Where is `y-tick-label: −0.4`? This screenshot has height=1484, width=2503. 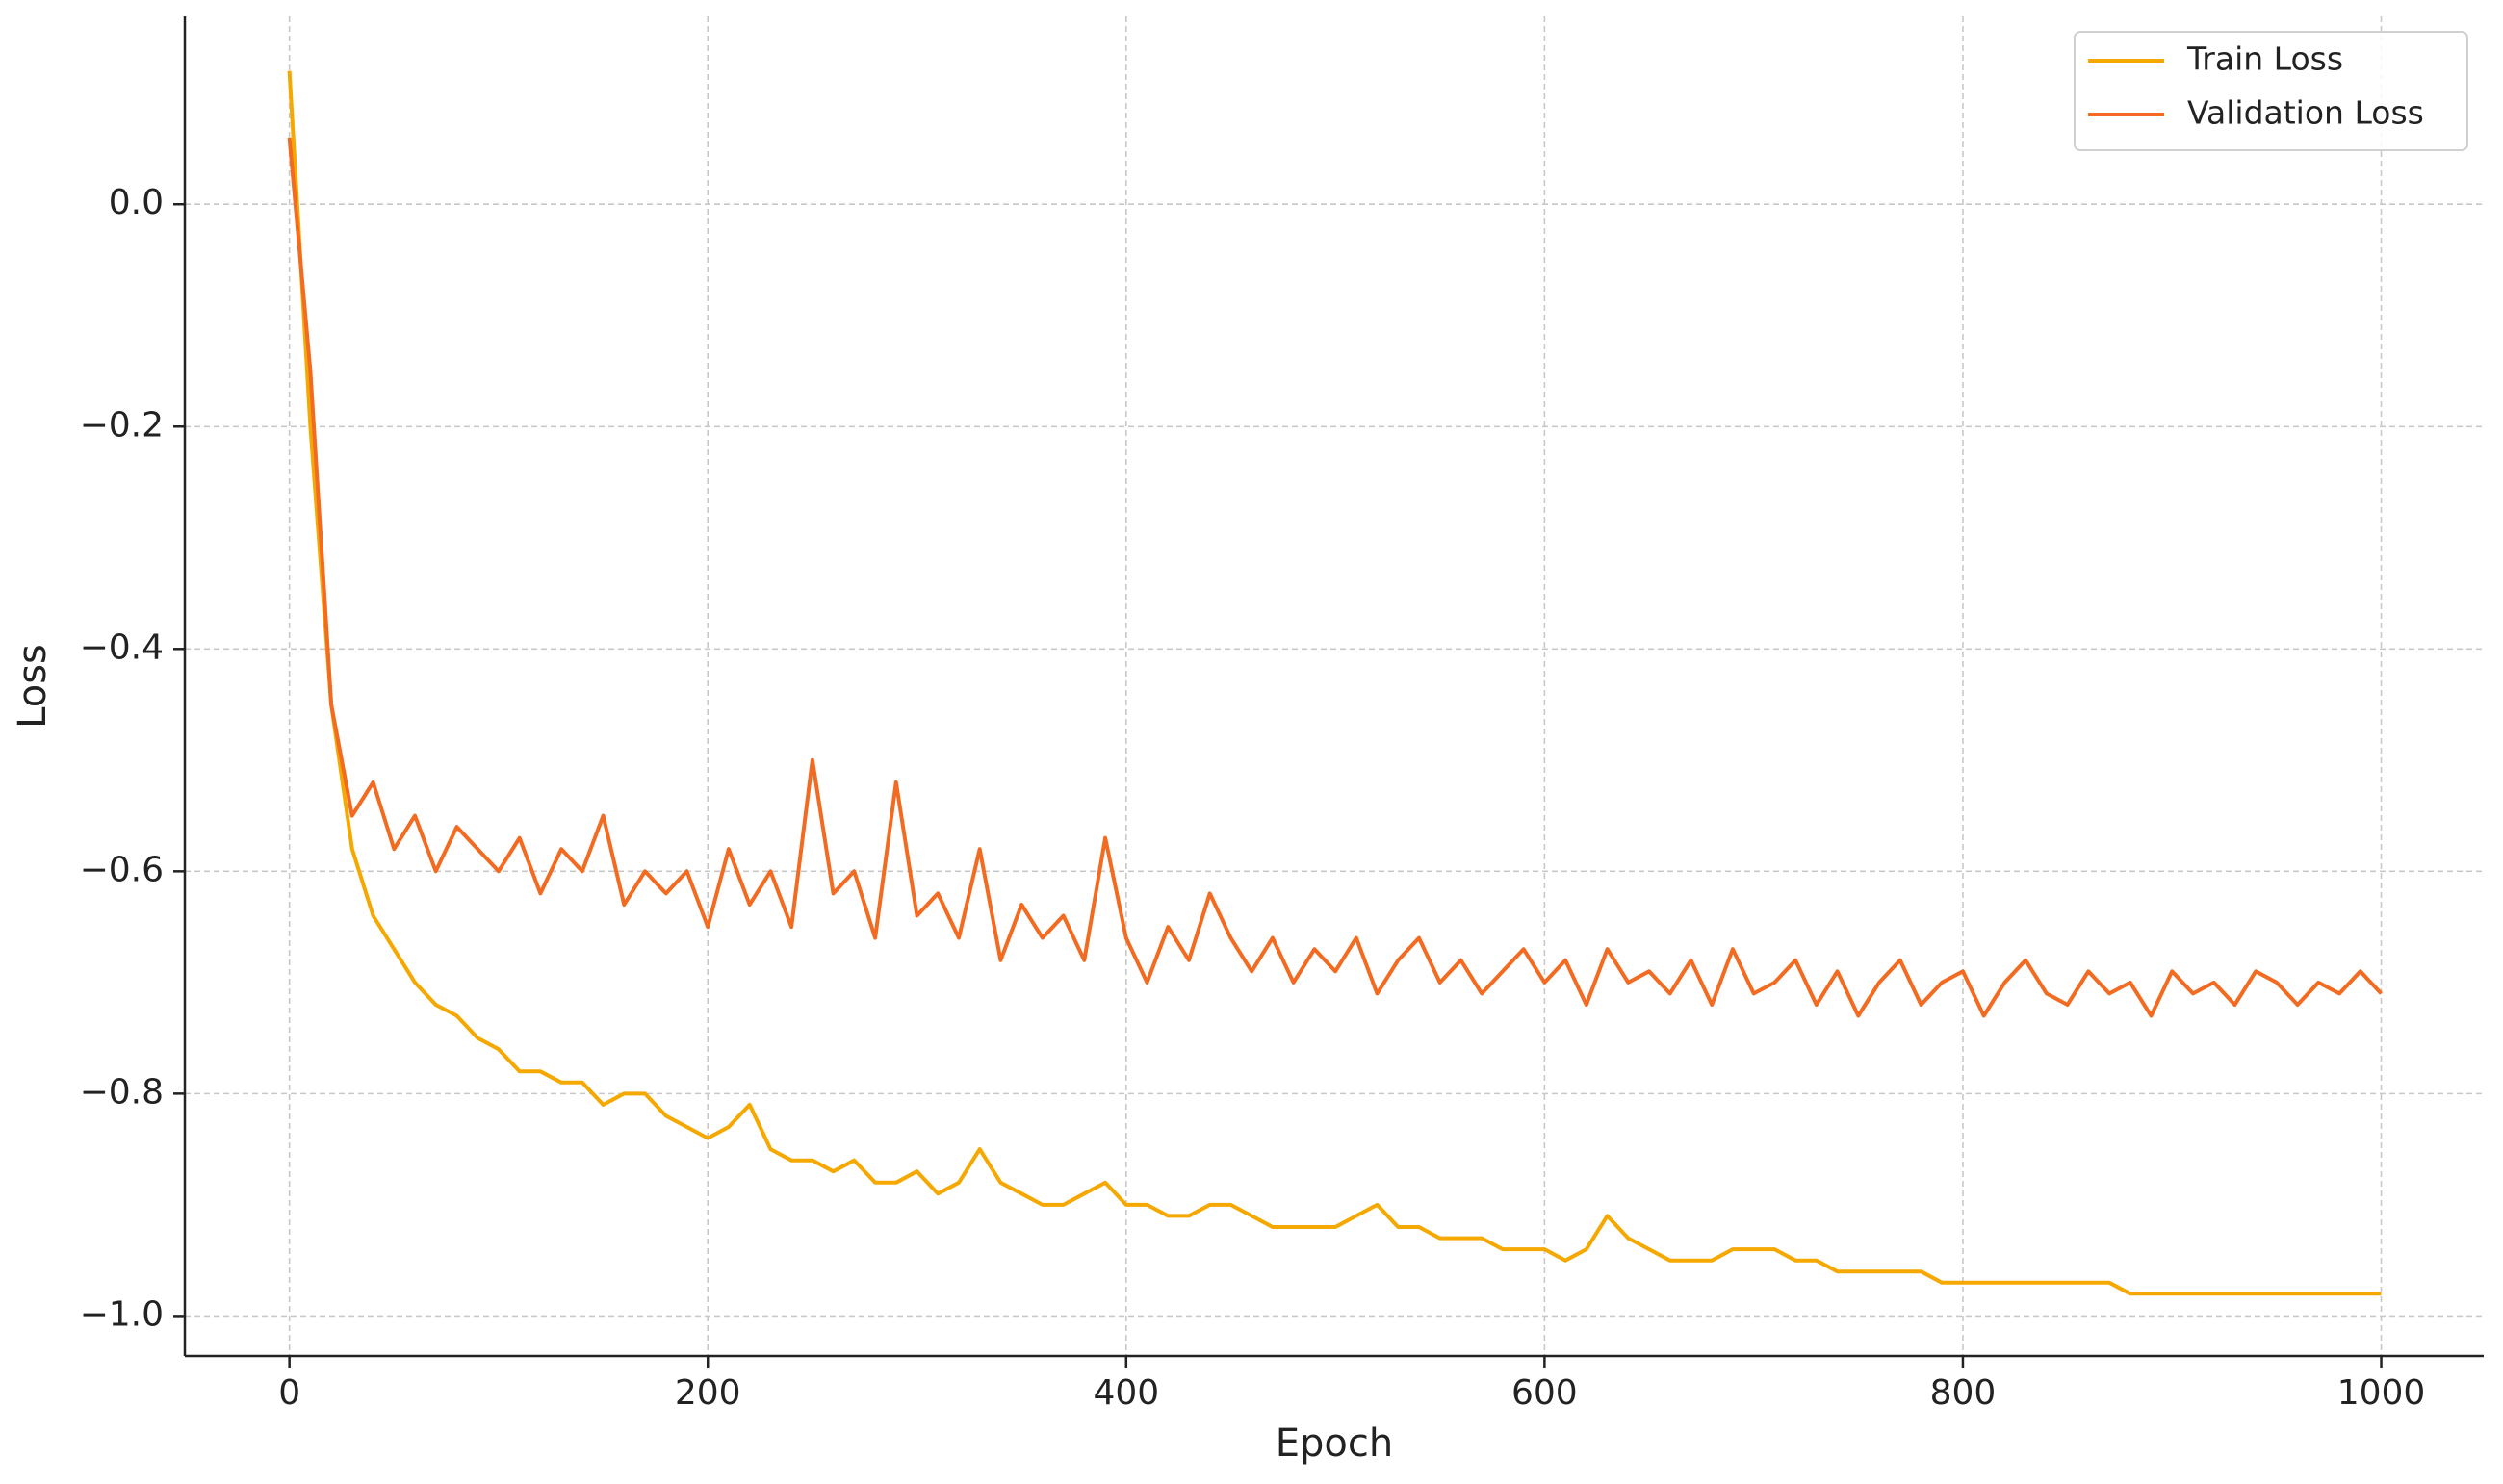 y-tick-label: −0.4 is located at coordinates (122, 647).